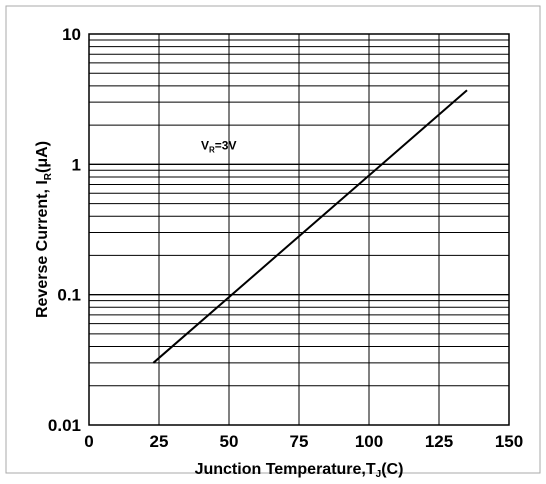  What do you see at coordinates (76, 164) in the screenshot?
I see `y-tick-label: 1` at bounding box center [76, 164].